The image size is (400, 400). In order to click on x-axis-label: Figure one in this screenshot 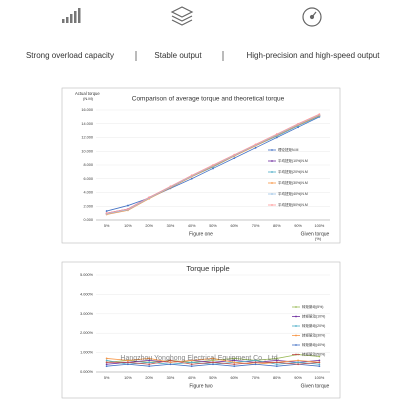, I will do `click(201, 234)`.